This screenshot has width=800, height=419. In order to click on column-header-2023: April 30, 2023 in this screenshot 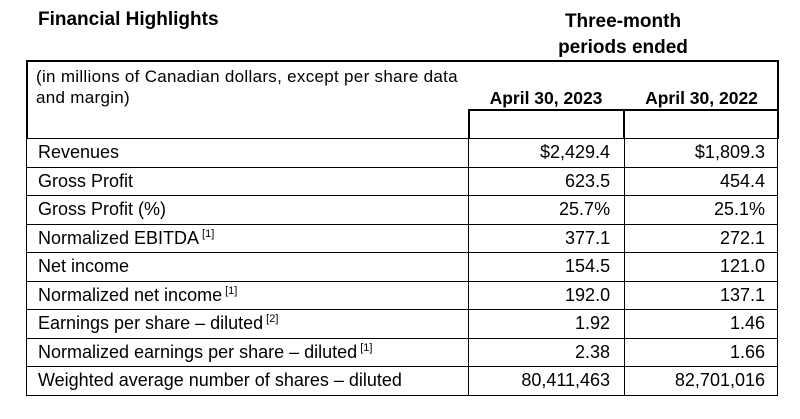, I will do `click(546, 98)`.